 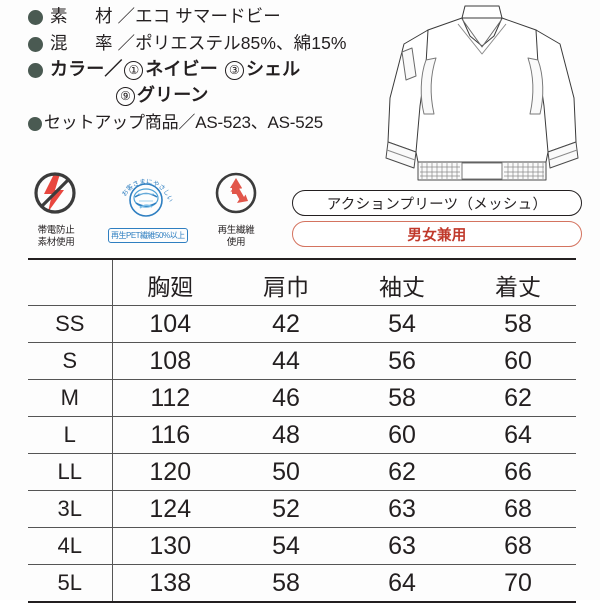 I want to click on eco-caption-pet-wrap: 再生PET繊維50%以上, so click(x=148, y=234).